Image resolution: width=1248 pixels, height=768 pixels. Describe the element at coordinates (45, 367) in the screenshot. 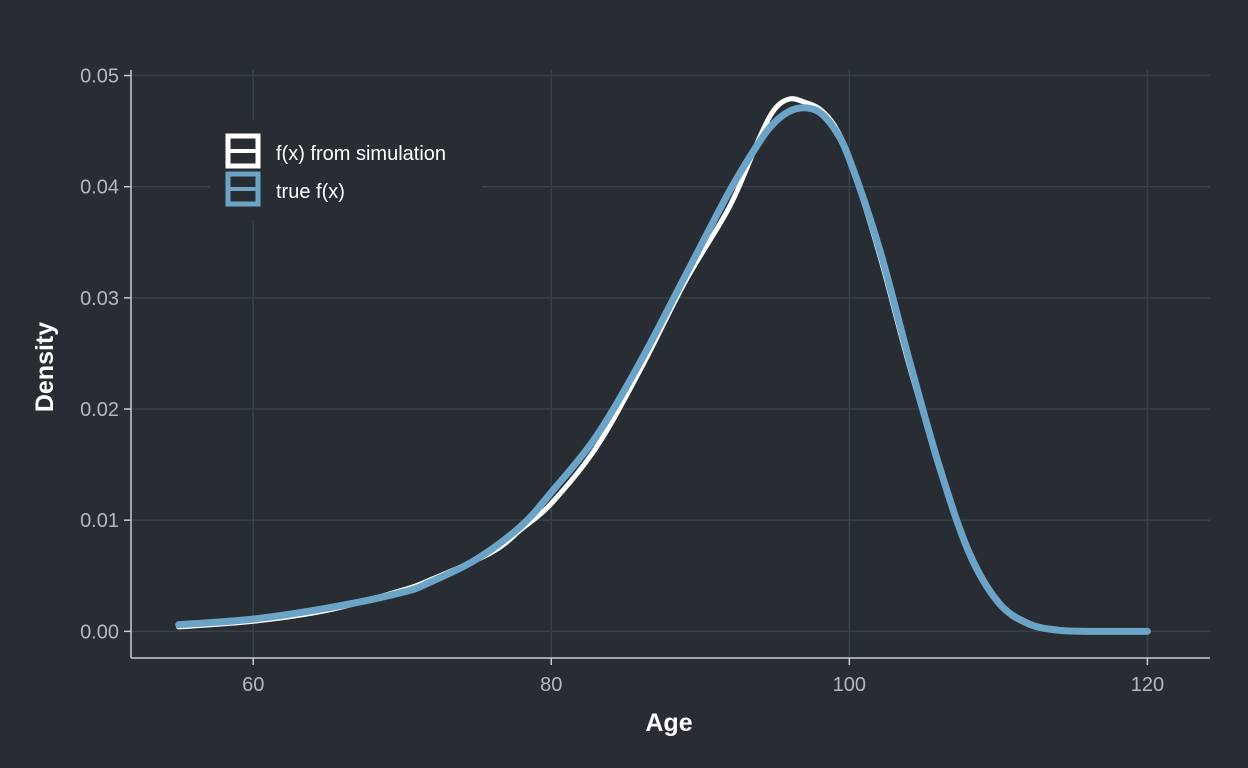

I see `y-axis-title: Density` at that location.